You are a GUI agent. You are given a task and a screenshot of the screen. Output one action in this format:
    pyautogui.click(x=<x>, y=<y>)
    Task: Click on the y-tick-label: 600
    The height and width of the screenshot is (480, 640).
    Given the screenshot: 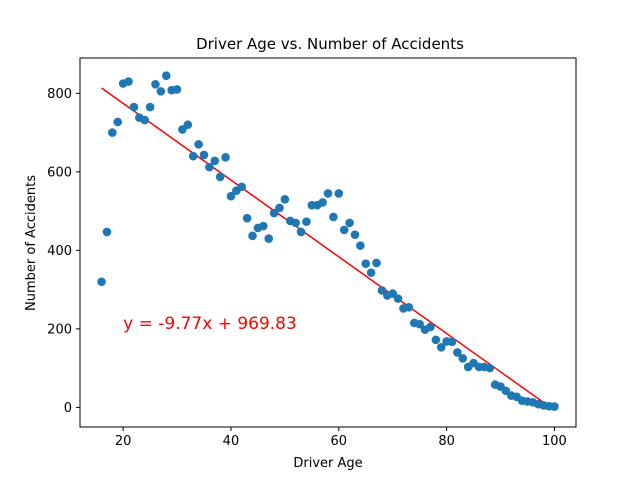 What is the action you would take?
    pyautogui.click(x=59, y=172)
    